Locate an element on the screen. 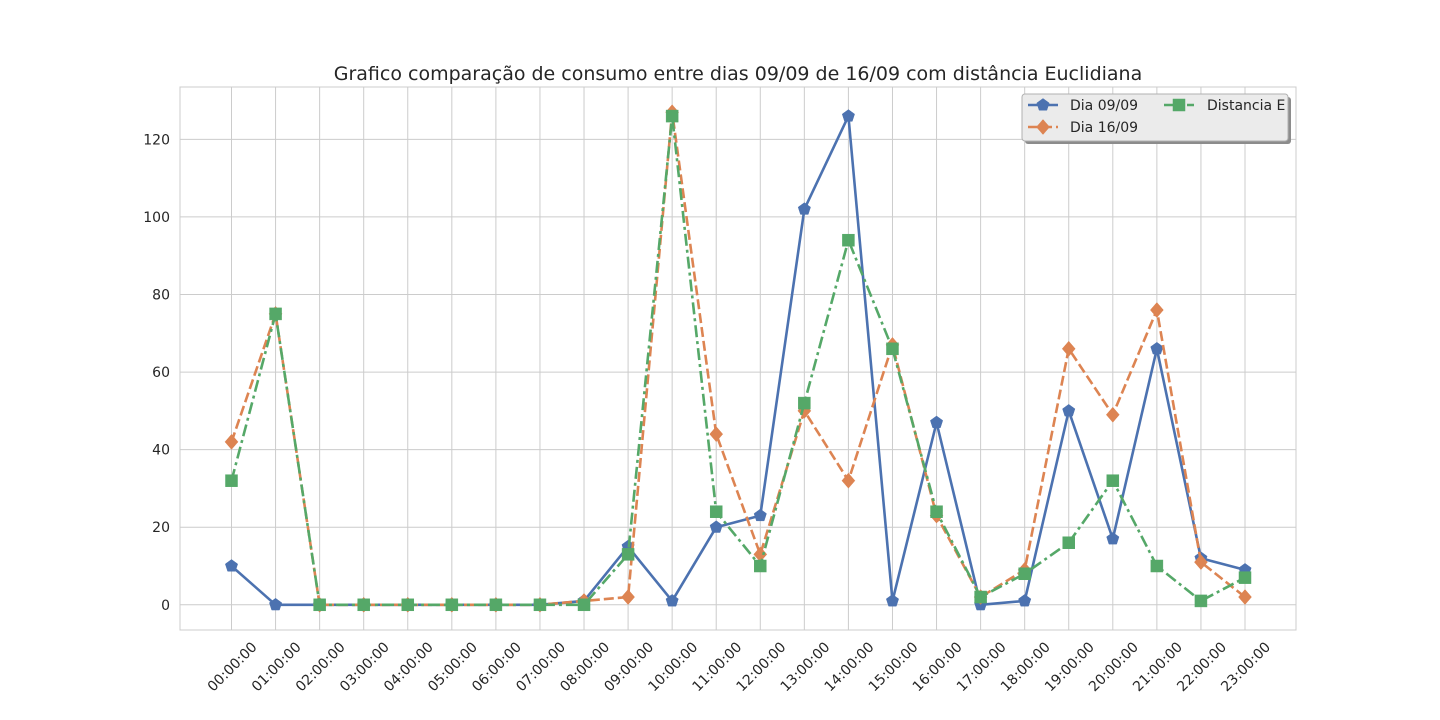 The width and height of the screenshot is (1440, 720). legend-entry-3: Distancia E is located at coordinates (1224, 106).